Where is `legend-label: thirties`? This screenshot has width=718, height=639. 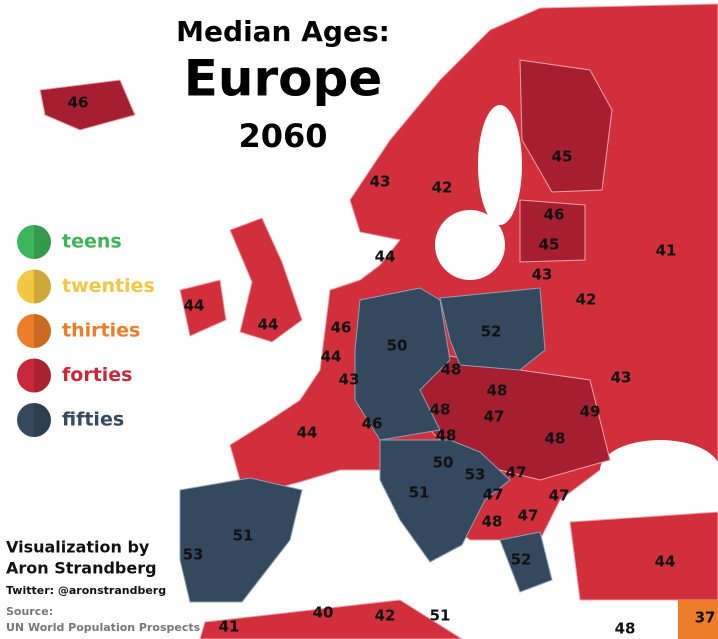
legend-label: thirties is located at coordinates (101, 331).